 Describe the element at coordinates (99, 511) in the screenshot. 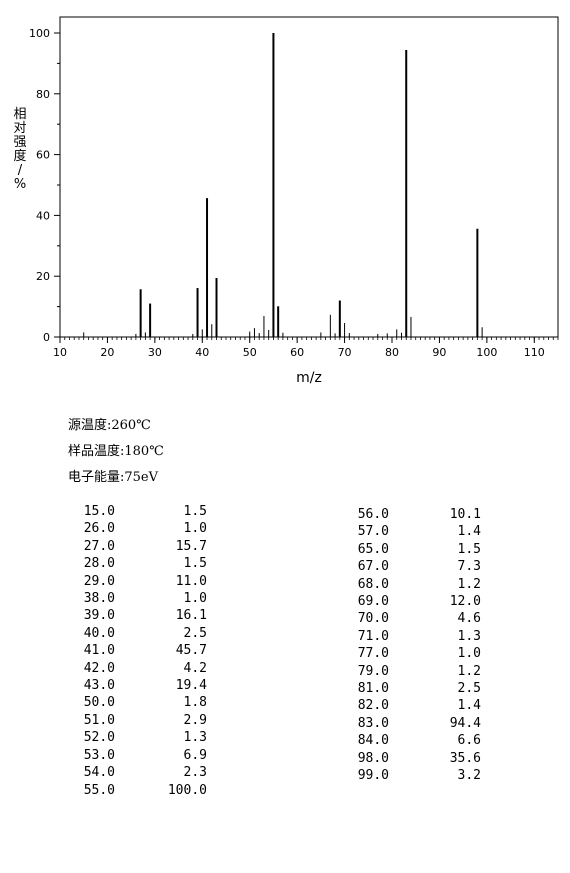

I see `mz-value: 15.0` at that location.